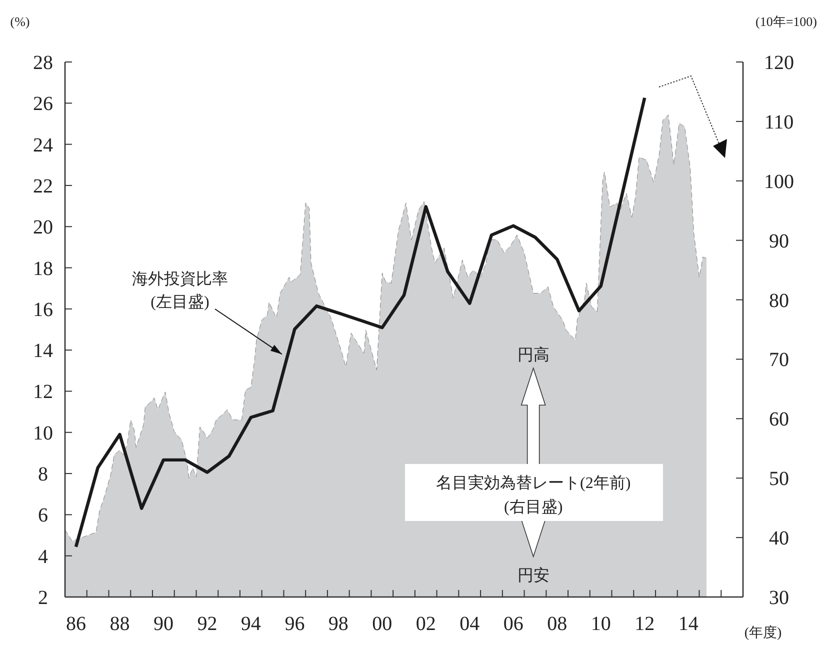 The height and width of the screenshot is (648, 821). I want to click on y2-tick-label: 60, so click(779, 419).